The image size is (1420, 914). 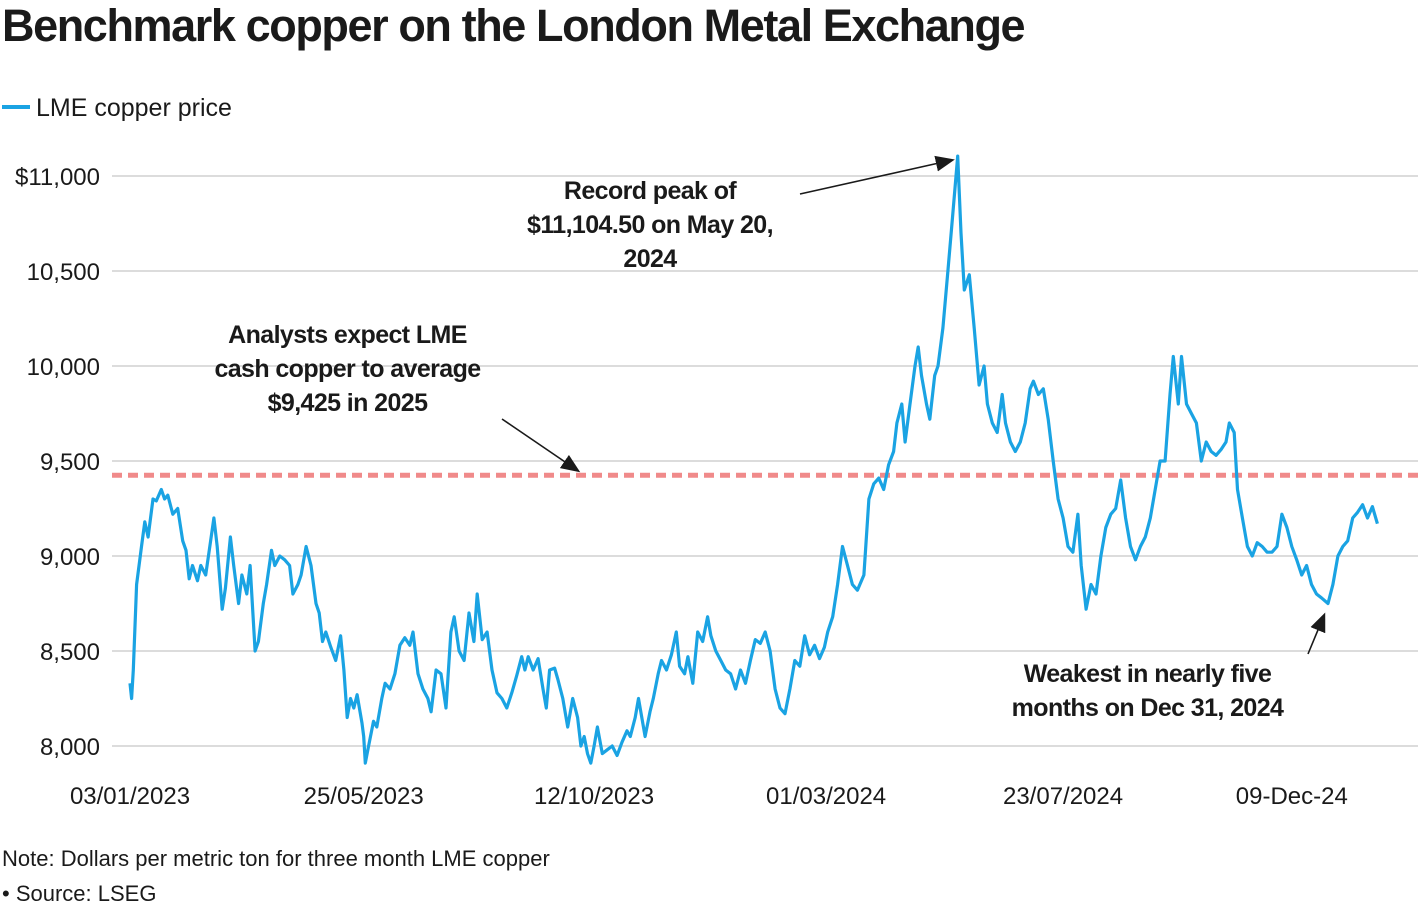 I want to click on annotation-line: months on Dec 31, 2024, so click(x=1147, y=708).